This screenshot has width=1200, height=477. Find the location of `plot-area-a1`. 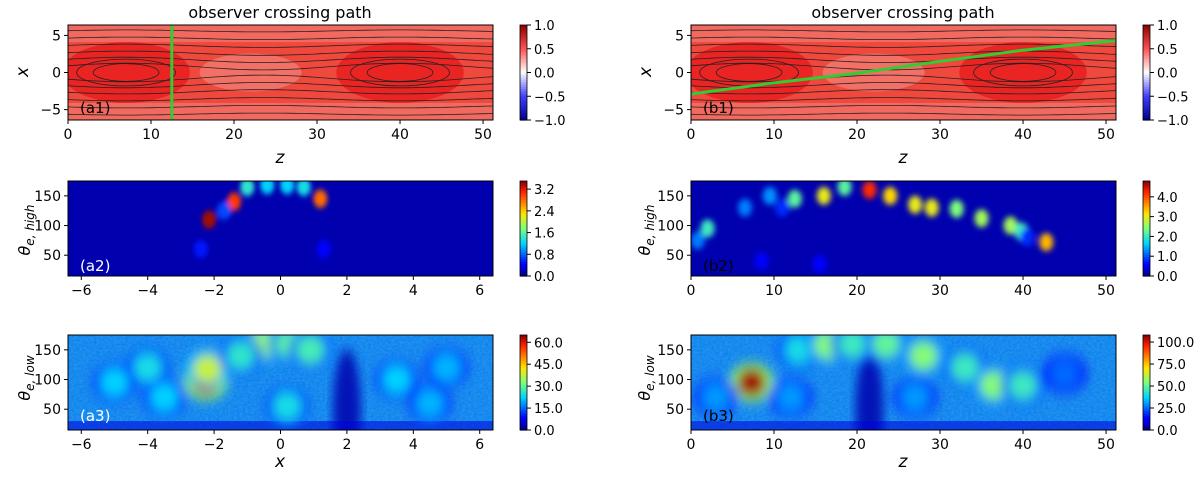

plot-area-a1 is located at coordinates (280, 72).